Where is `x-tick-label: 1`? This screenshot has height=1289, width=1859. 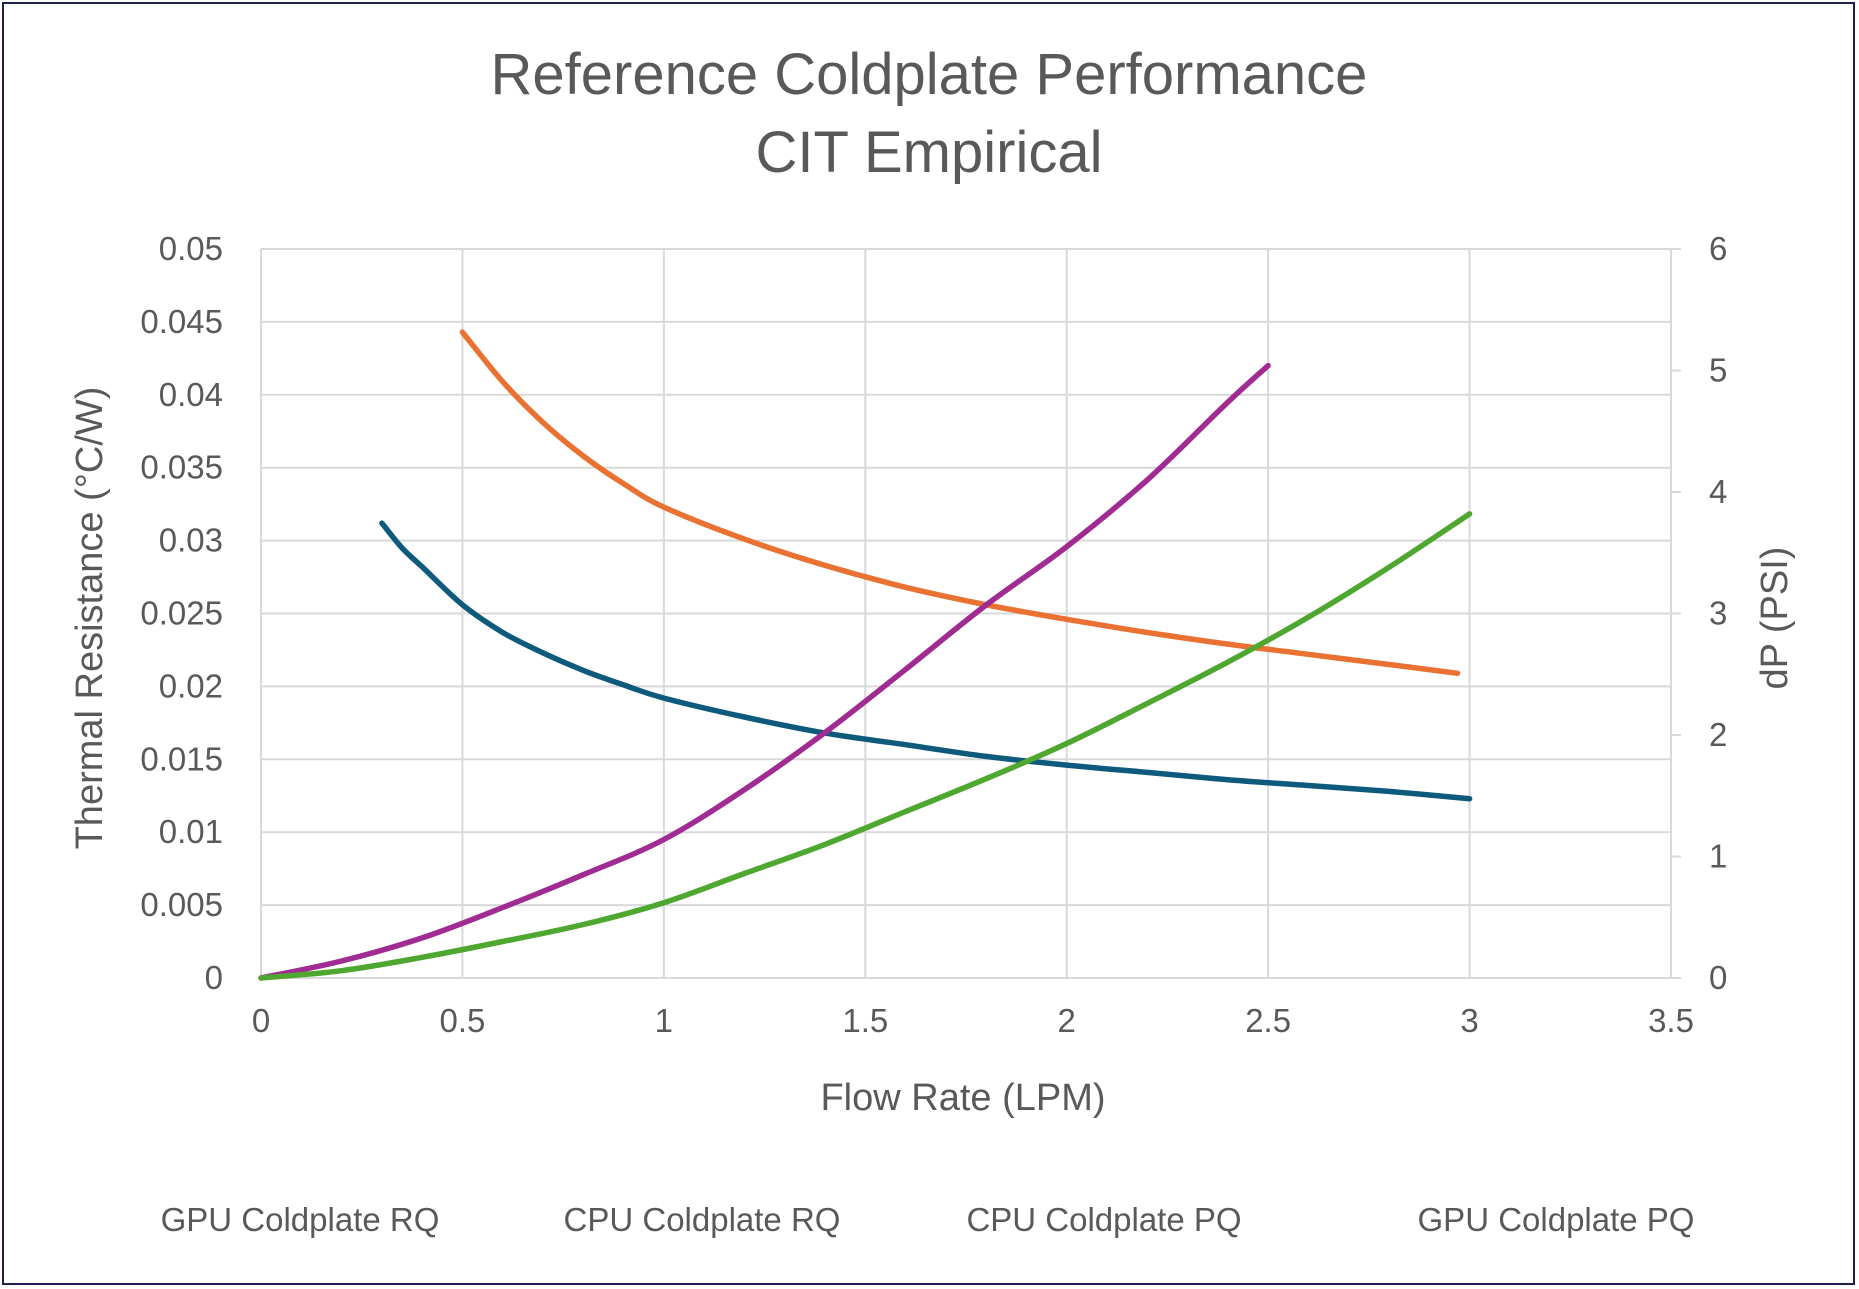
x-tick-label: 1 is located at coordinates (664, 1020).